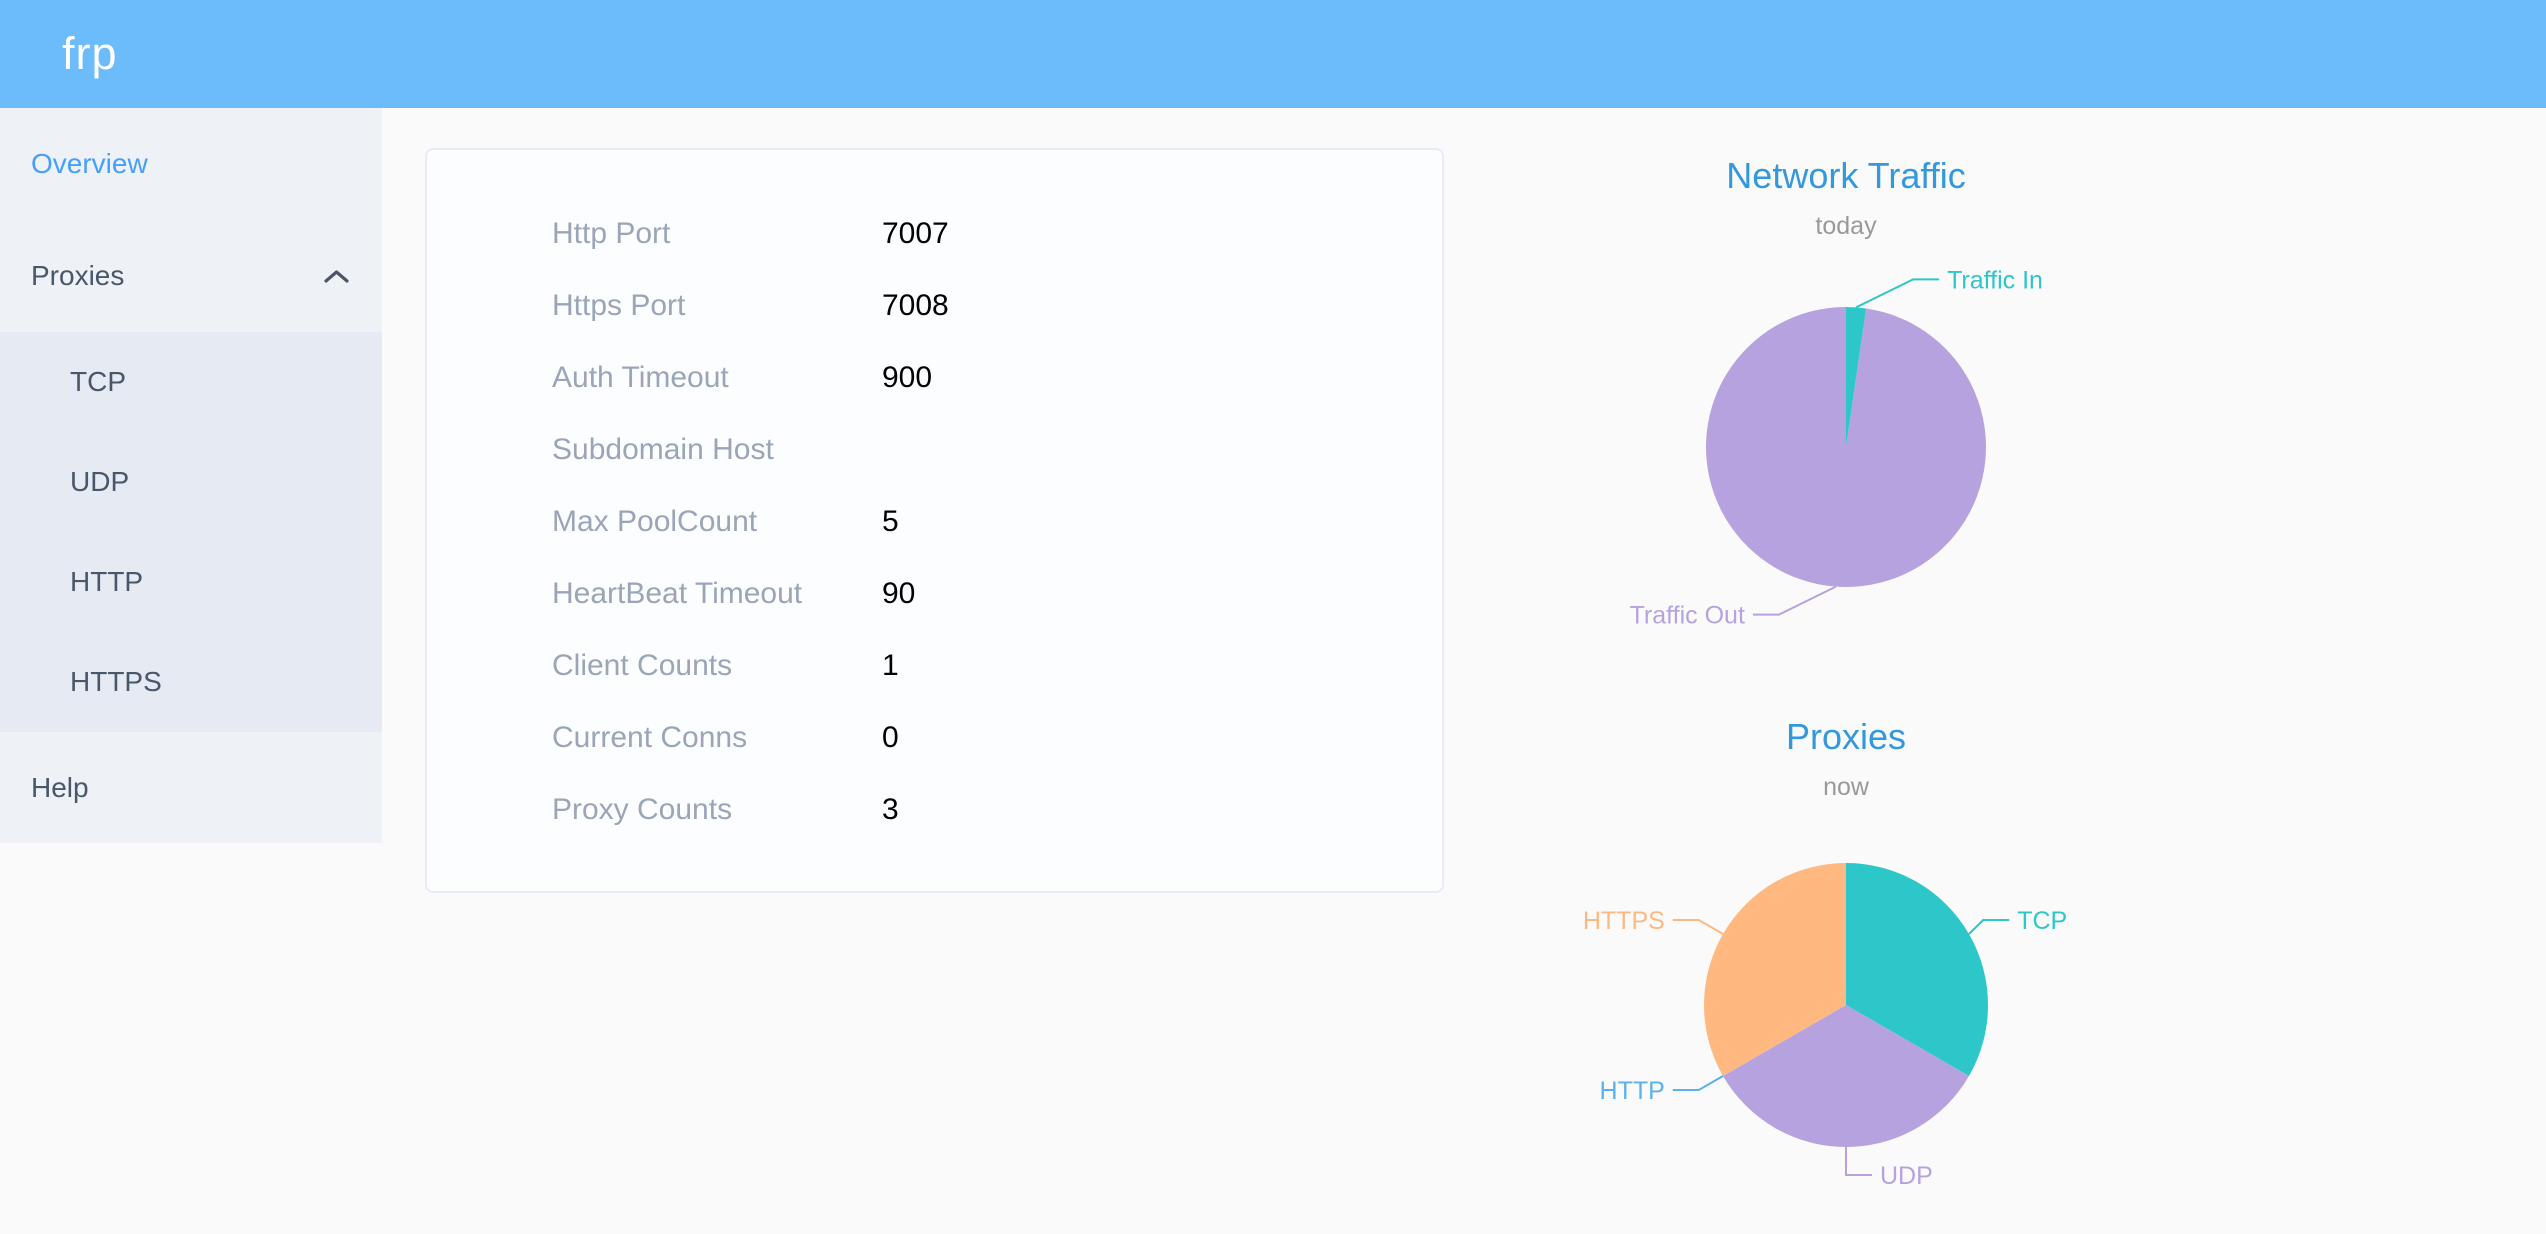 This screenshot has height=1234, width=2546. What do you see at coordinates (640, 377) in the screenshot?
I see `info-label: Auth Timeout` at bounding box center [640, 377].